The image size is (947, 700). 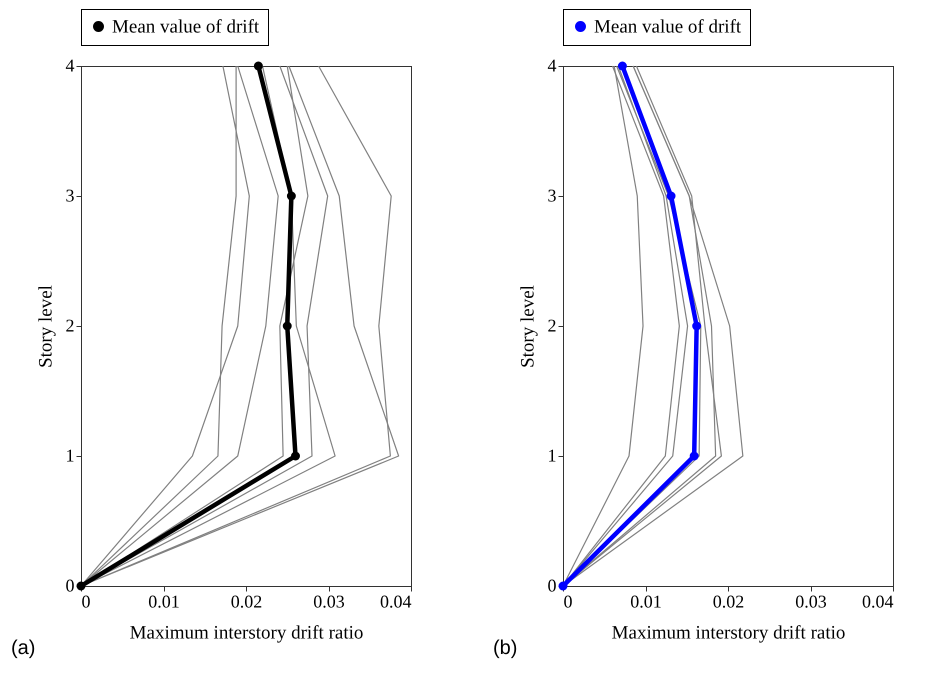 What do you see at coordinates (505, 648) in the screenshot?
I see `text: (b)` at bounding box center [505, 648].